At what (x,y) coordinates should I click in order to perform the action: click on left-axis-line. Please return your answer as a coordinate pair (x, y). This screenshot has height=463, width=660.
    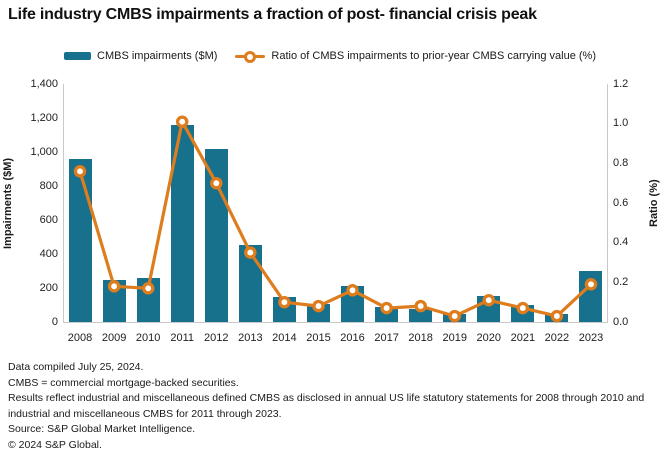
    Looking at the image, I should click on (63, 203).